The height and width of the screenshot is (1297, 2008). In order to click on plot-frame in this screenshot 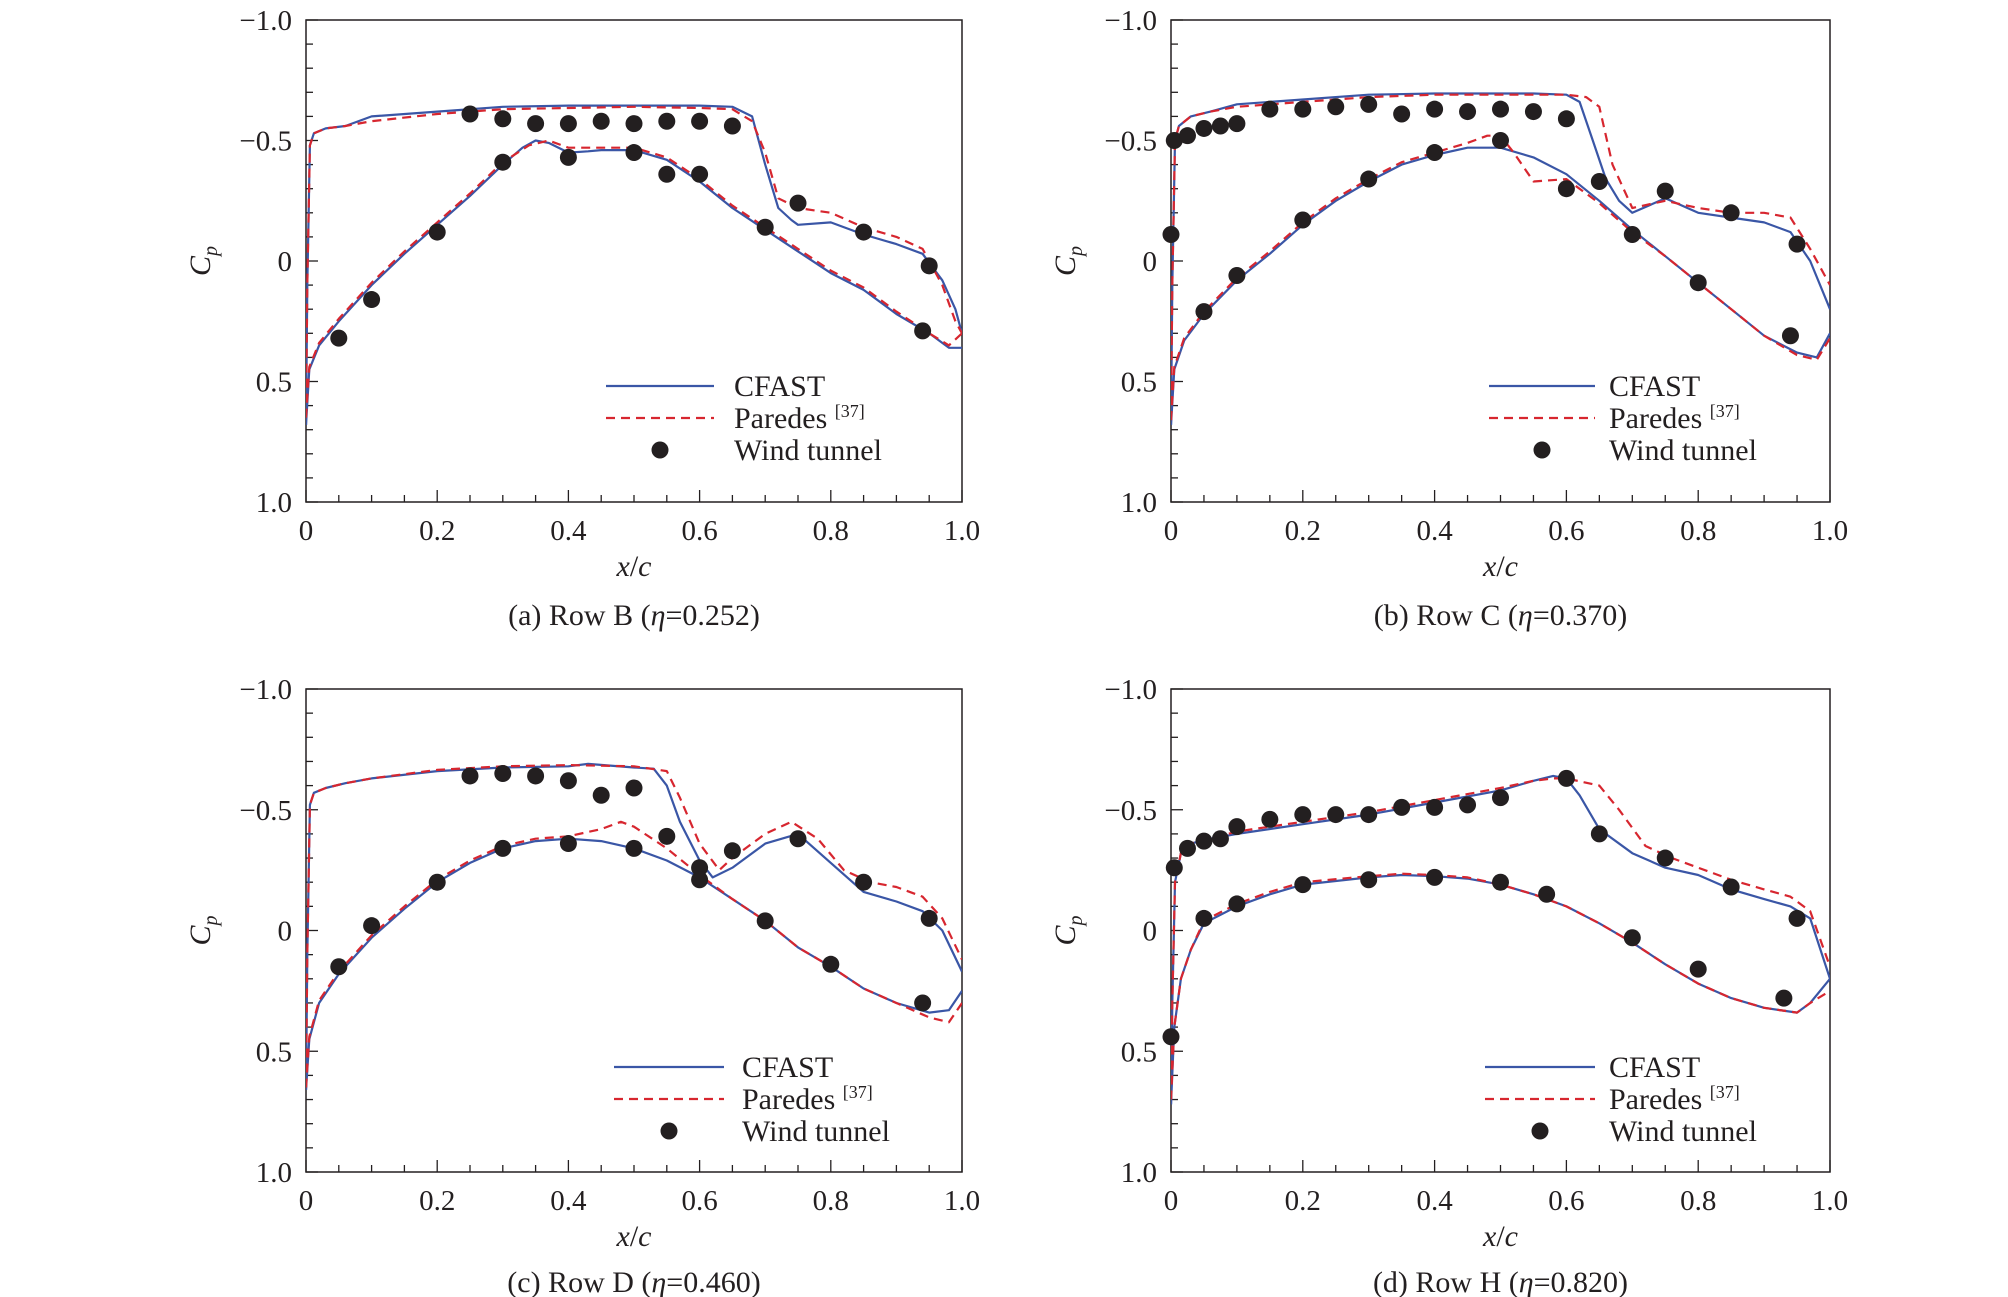, I will do `click(1500, 261)`.